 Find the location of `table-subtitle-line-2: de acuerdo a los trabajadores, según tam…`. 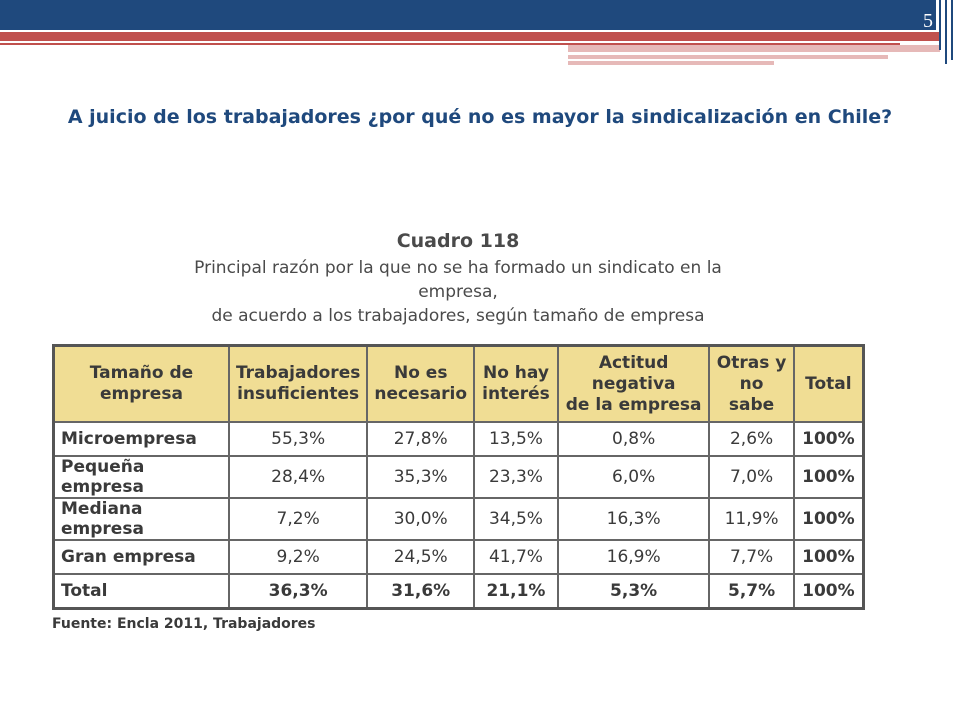

table-subtitle-line-2: de acuerdo a los trabajadores, según tam… is located at coordinates (458, 316).